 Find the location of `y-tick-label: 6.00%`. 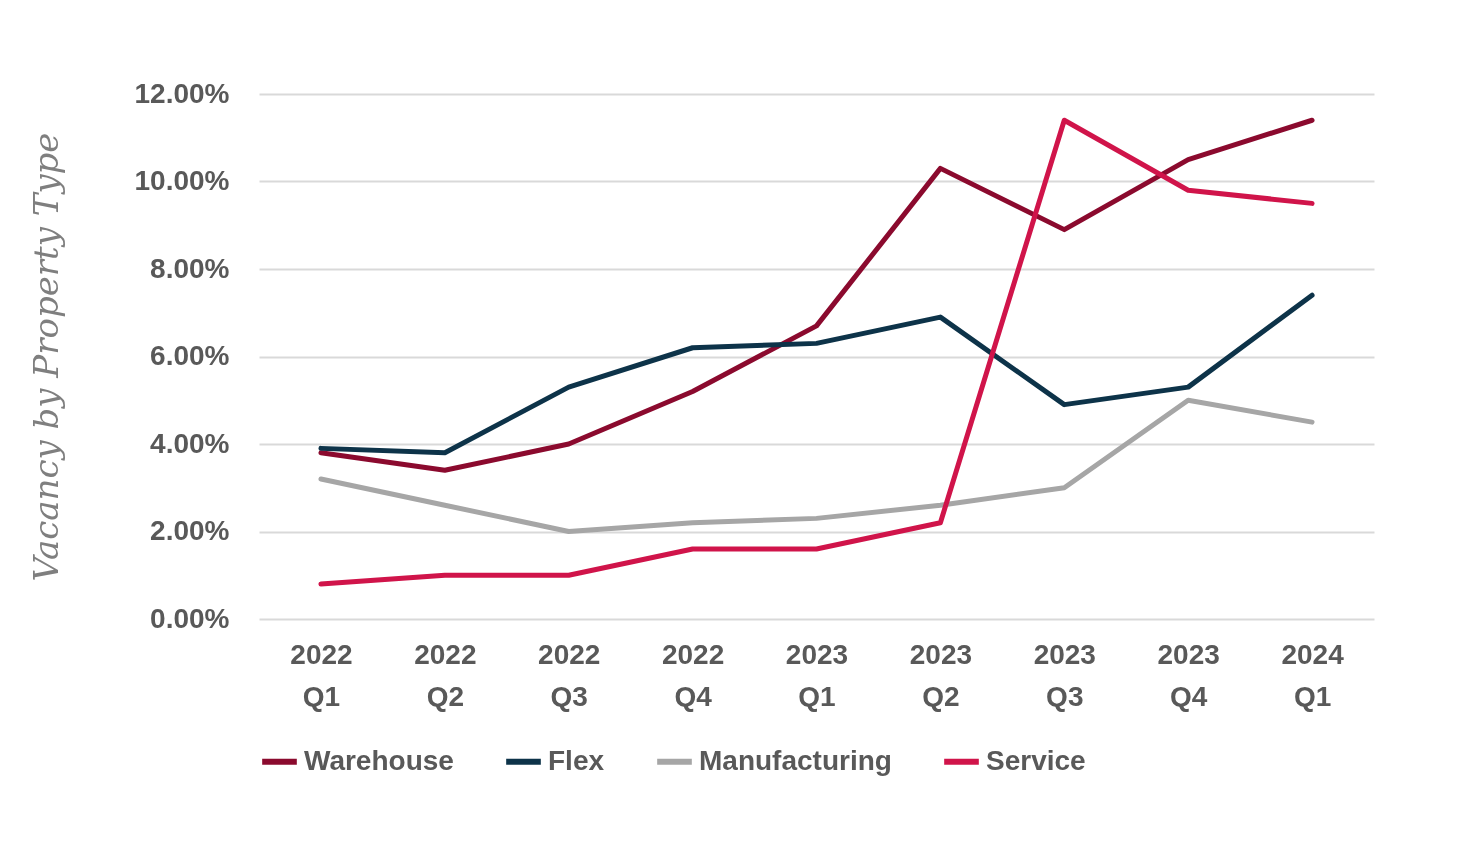

y-tick-label: 6.00% is located at coordinates (190, 355).